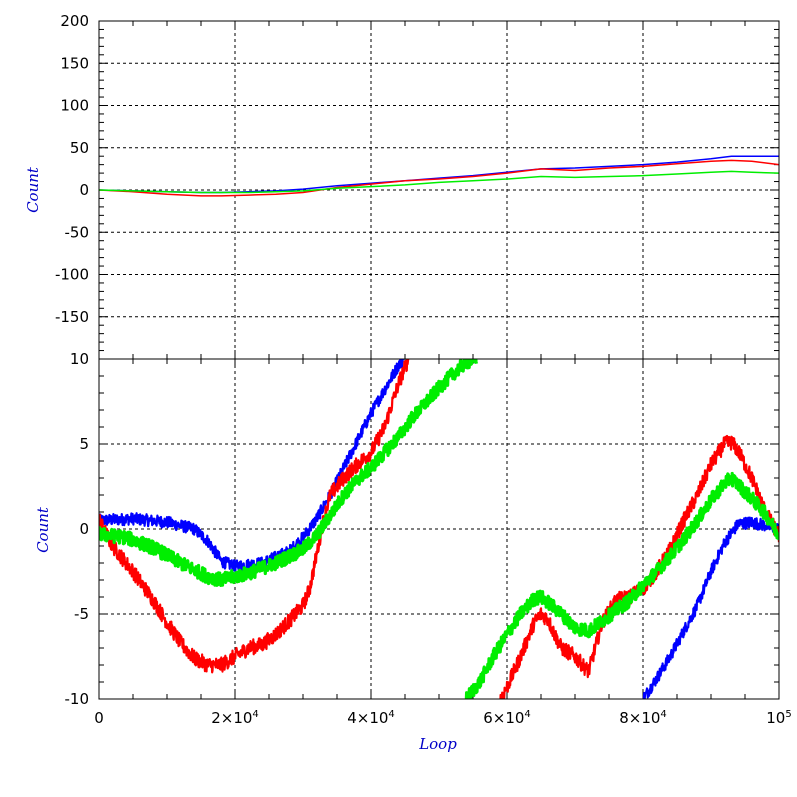  What do you see at coordinates (33, 189) in the screenshot?
I see `top-y-axis-title: Count` at bounding box center [33, 189].